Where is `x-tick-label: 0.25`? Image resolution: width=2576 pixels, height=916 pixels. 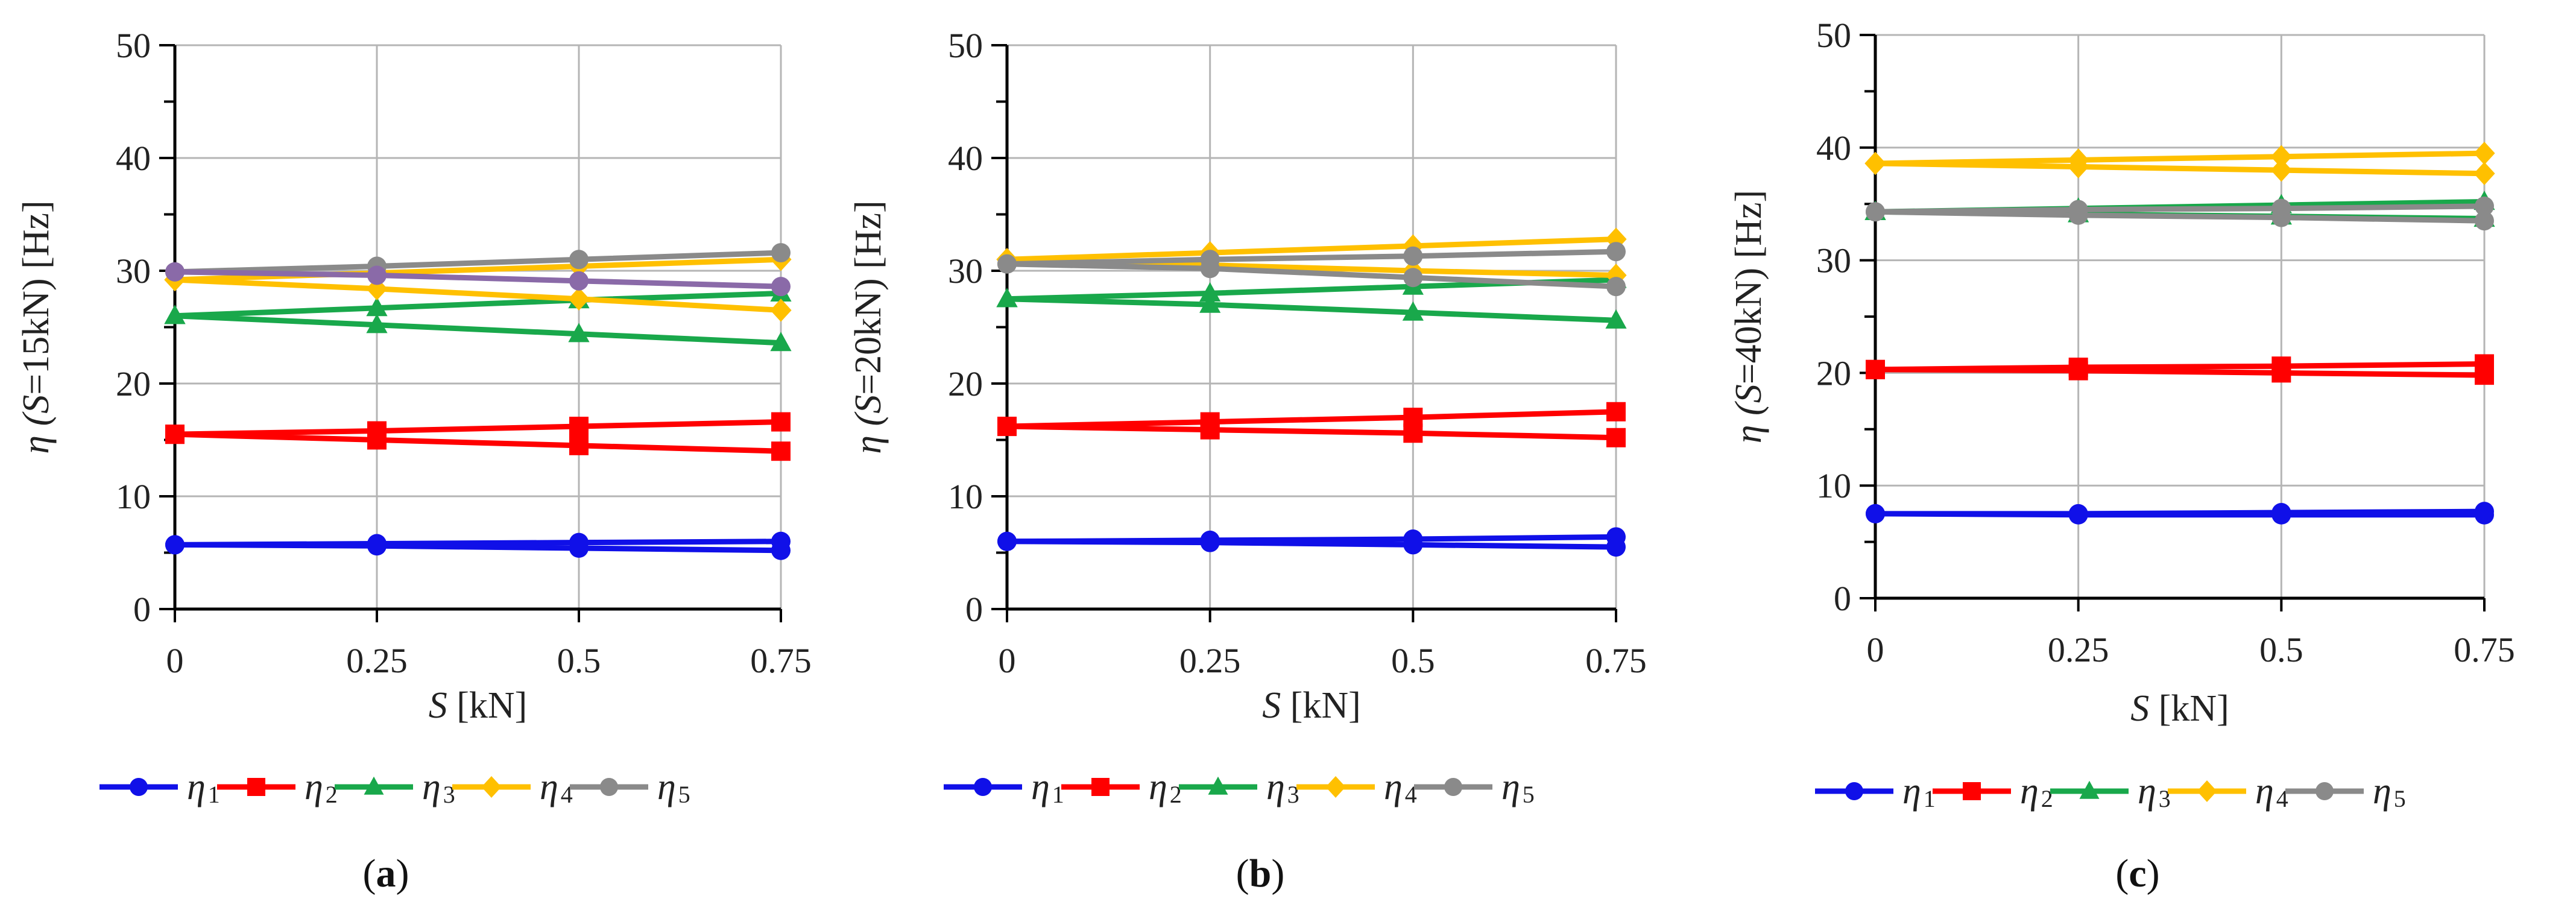
x-tick-label: 0.25 is located at coordinates (1210, 660).